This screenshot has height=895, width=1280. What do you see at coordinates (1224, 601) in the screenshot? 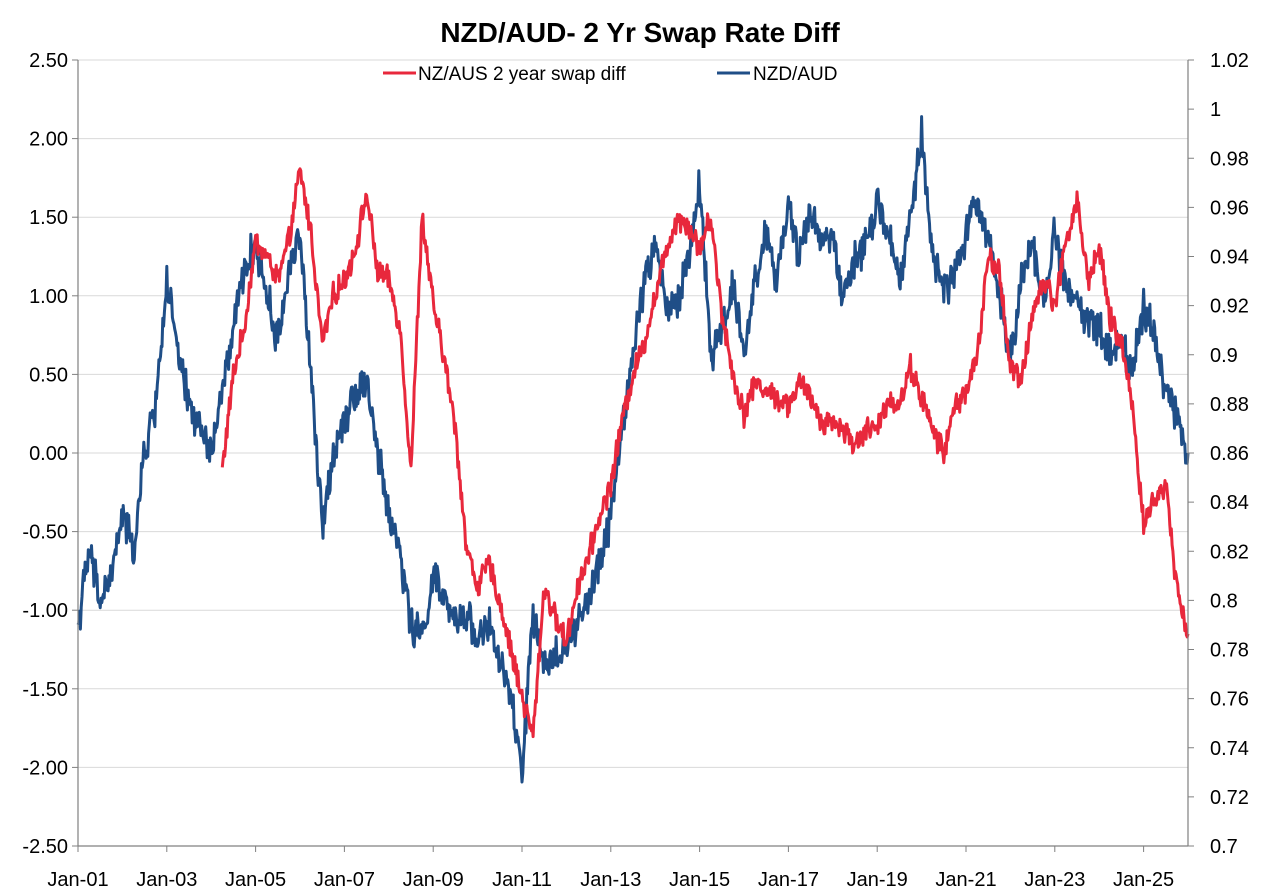
I see `right-axis-tick-label: 0.8` at bounding box center [1224, 601].